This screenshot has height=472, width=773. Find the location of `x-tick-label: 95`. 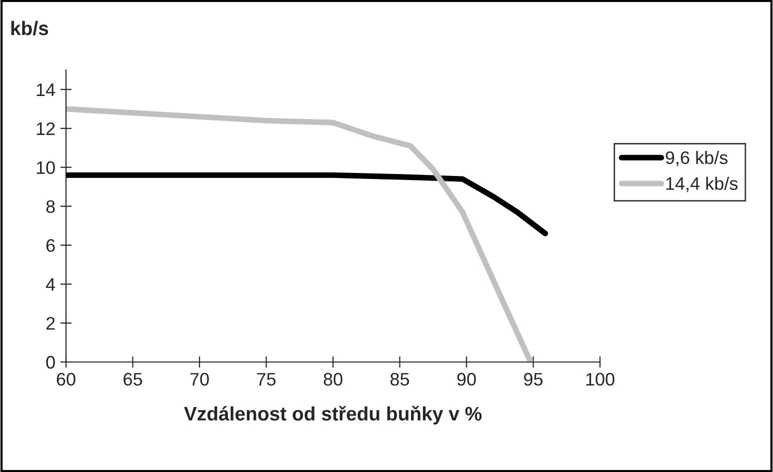

x-tick-label: 95 is located at coordinates (533, 379).